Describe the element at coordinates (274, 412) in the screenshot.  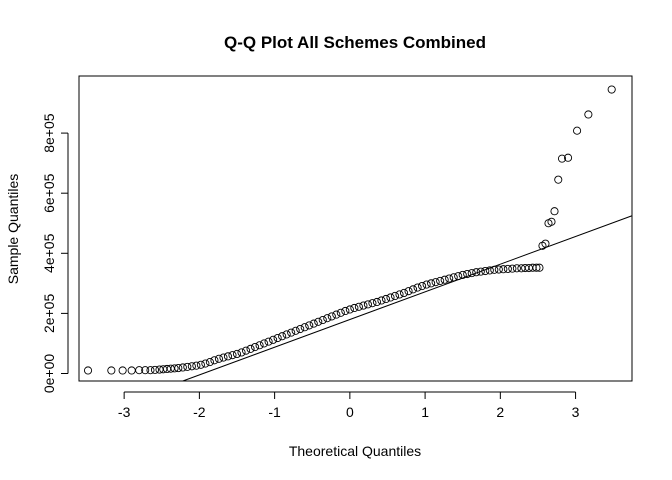
I see `x-tick-label: -1` at that location.